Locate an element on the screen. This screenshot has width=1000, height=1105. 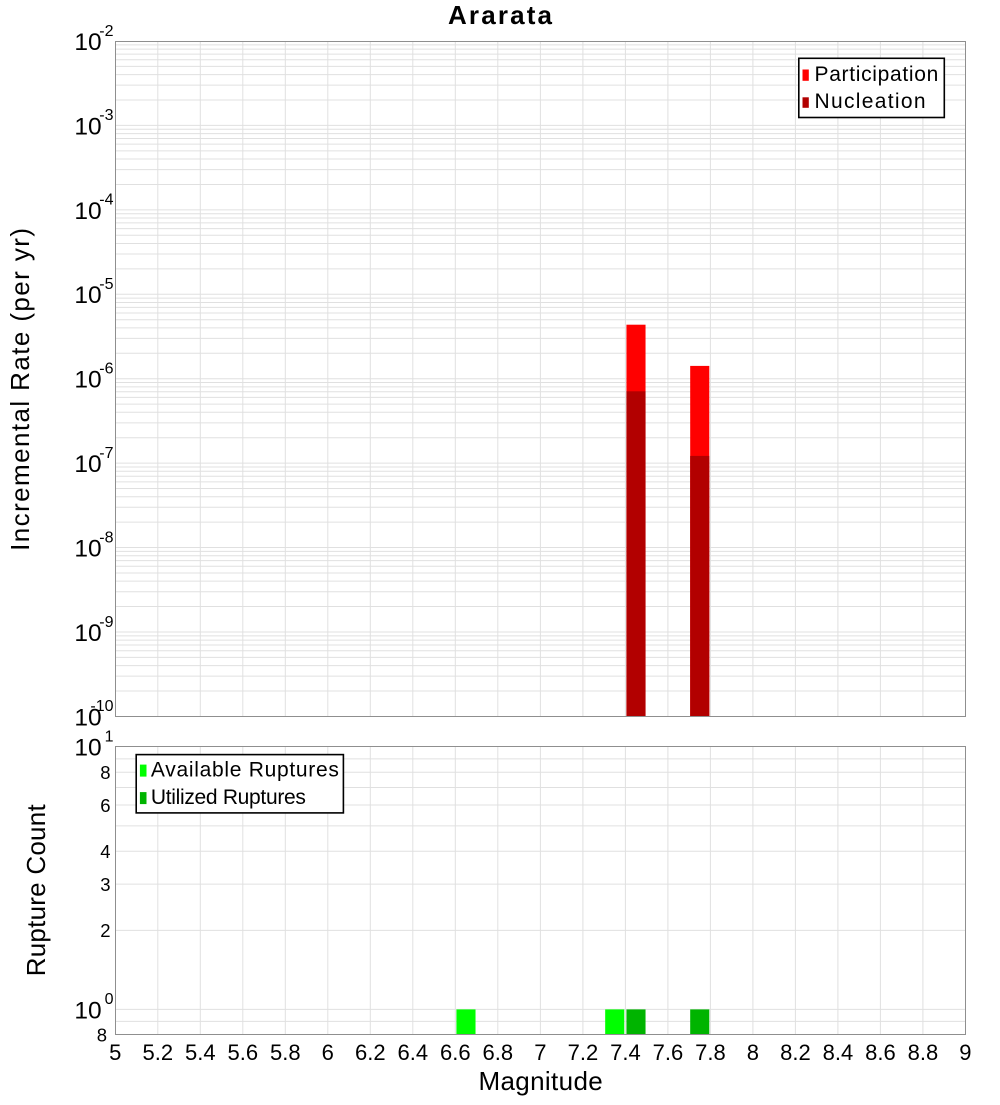
svg-text: -2 is located at coordinates (106, 31).